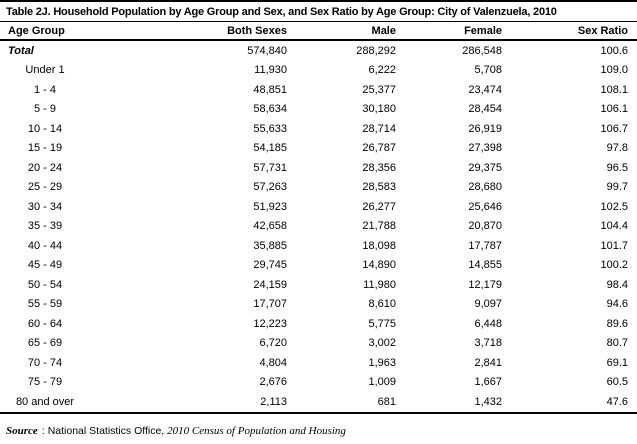 The image size is (637, 444). I want to click on male-cell: 18,098, so click(379, 245).